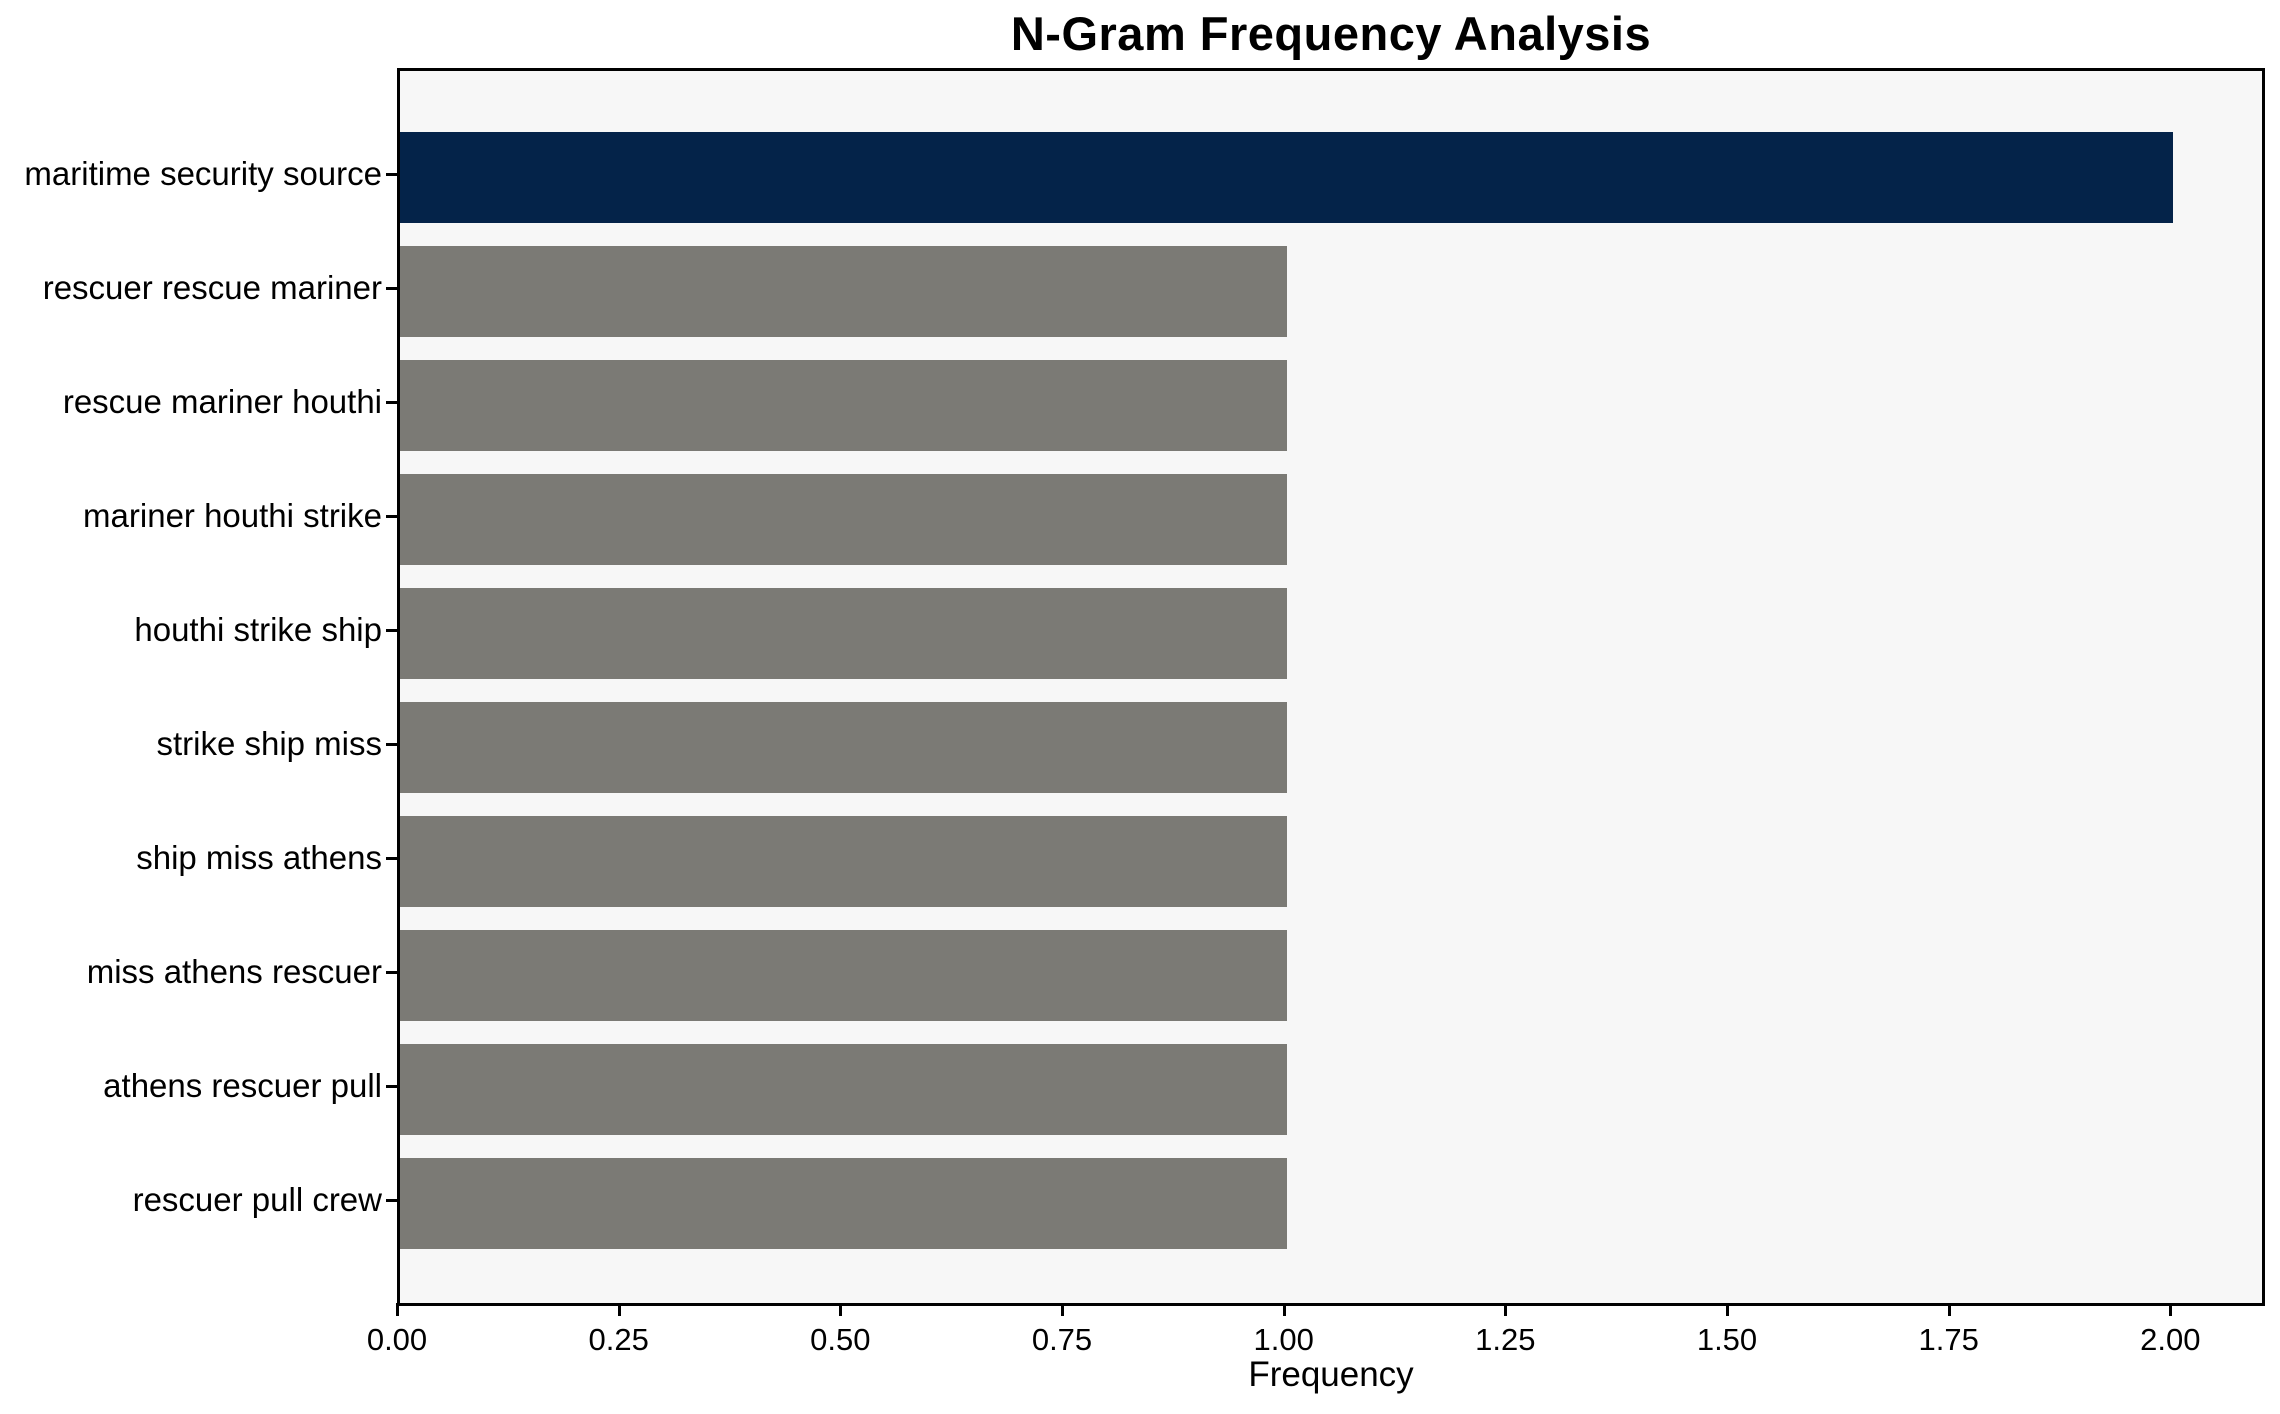  Describe the element at coordinates (1505, 1339) in the screenshot. I see `x-tick-label: 1.25` at that location.